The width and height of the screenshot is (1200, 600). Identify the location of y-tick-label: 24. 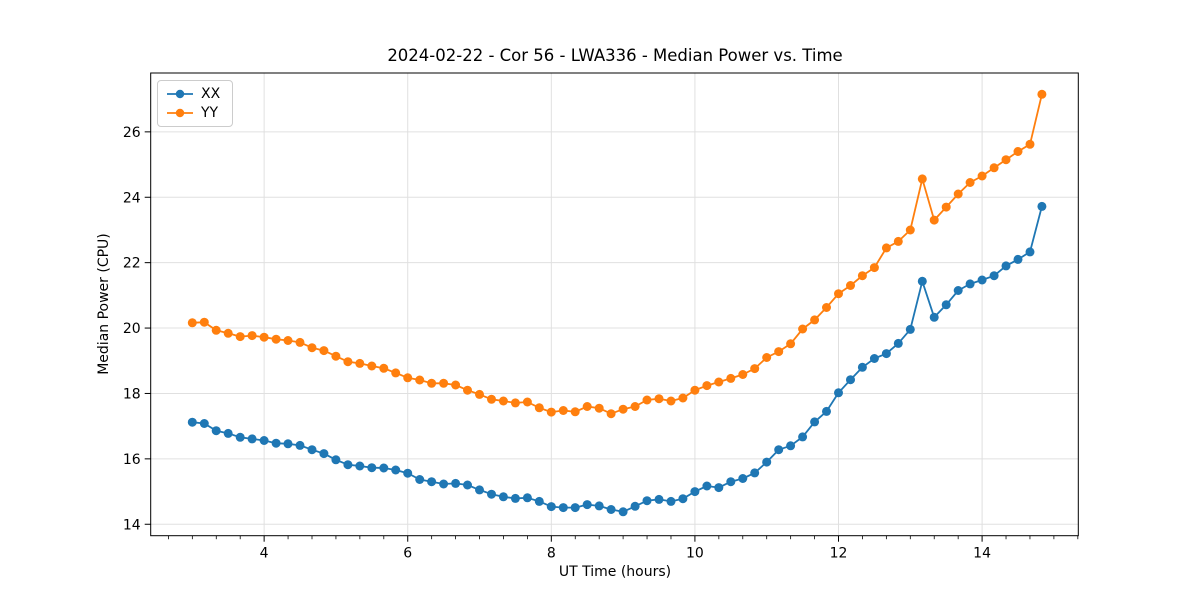
(132, 198).